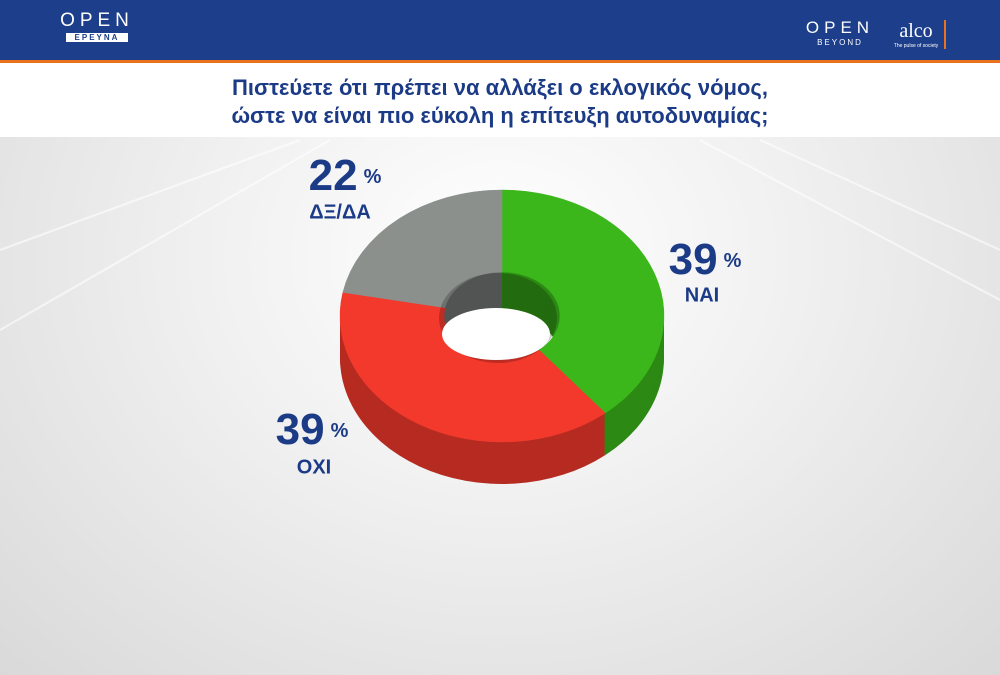 Image resolution: width=1000 pixels, height=675 pixels. I want to click on logo-subtext: ΕΡΕΥΝΑ, so click(97, 37).